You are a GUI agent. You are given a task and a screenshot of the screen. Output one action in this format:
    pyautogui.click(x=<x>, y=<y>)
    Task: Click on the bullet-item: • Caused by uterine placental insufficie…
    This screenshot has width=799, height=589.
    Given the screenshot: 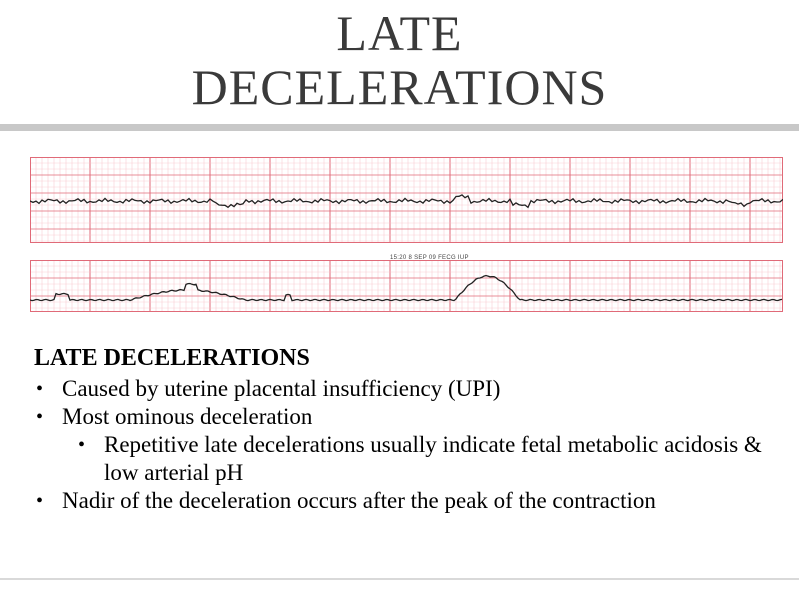 What is the action you would take?
    pyautogui.click(x=409, y=389)
    